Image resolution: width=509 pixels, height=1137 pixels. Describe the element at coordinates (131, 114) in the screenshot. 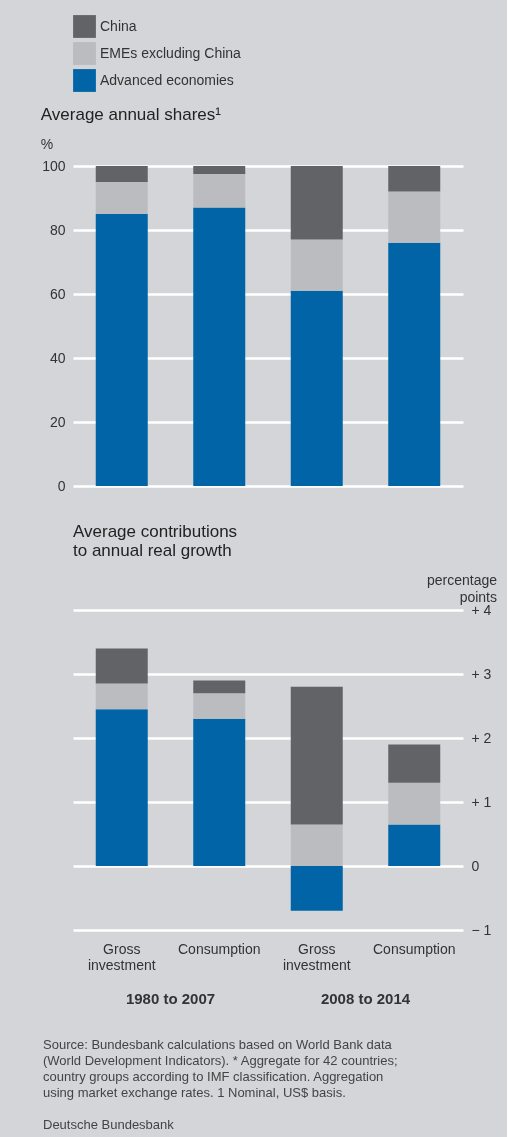

I see `chart-title: Average annual shares¹` at that location.